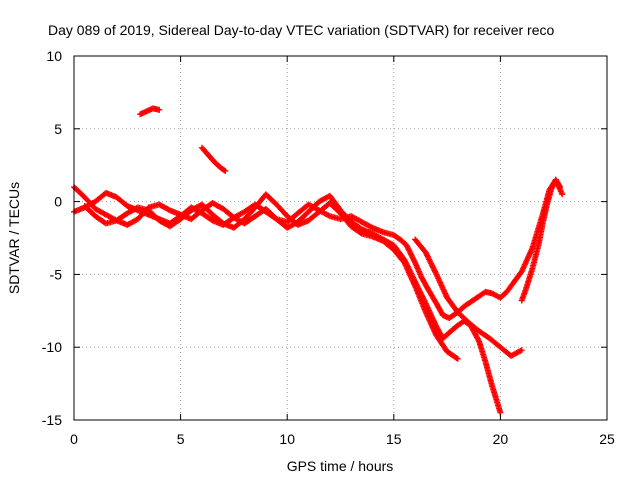  What do you see at coordinates (340, 466) in the screenshot?
I see `x-axis-label: GPS time / hours` at bounding box center [340, 466].